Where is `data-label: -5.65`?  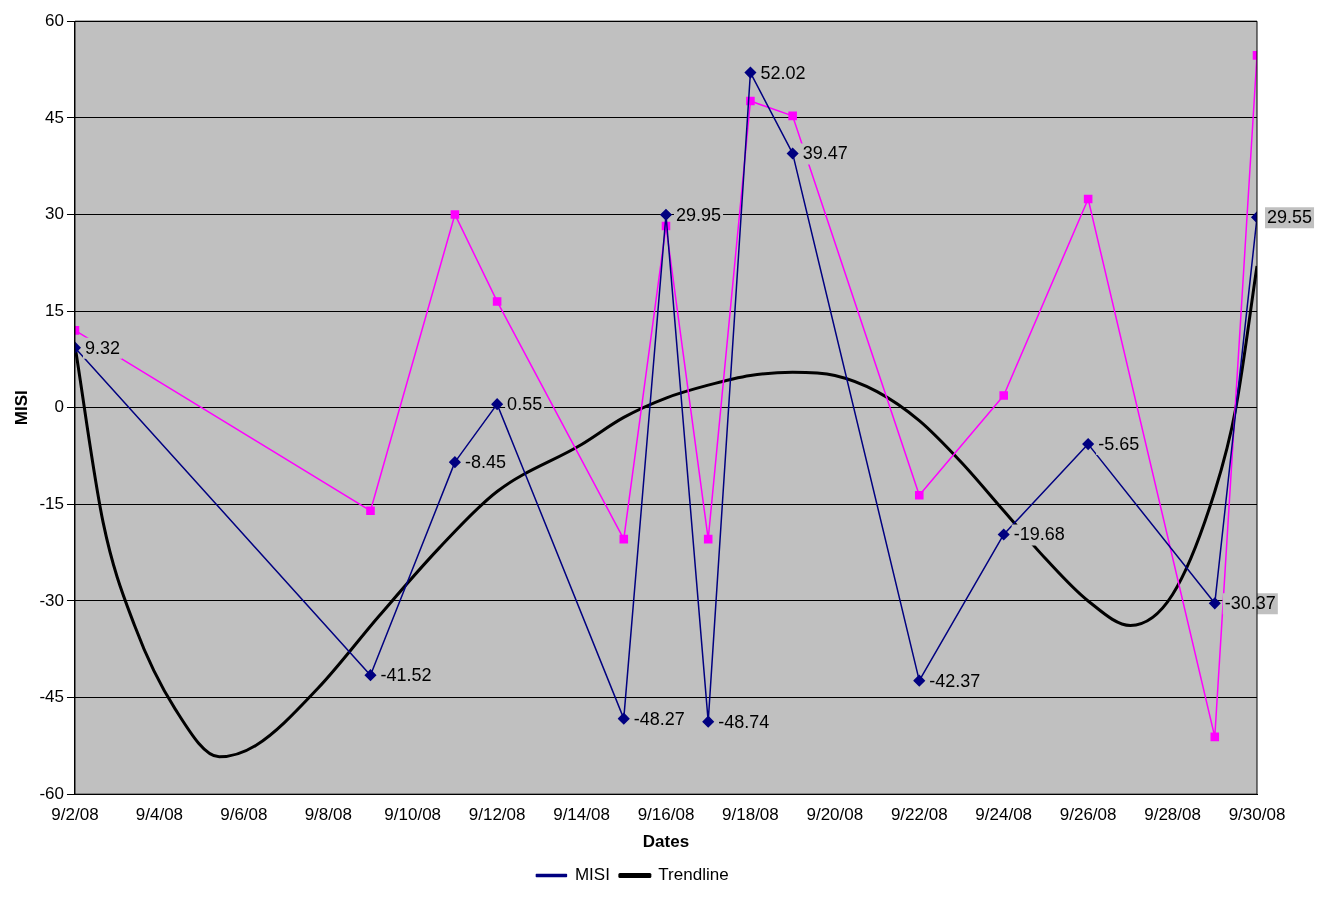
data-label: -5.65 is located at coordinates (1119, 444).